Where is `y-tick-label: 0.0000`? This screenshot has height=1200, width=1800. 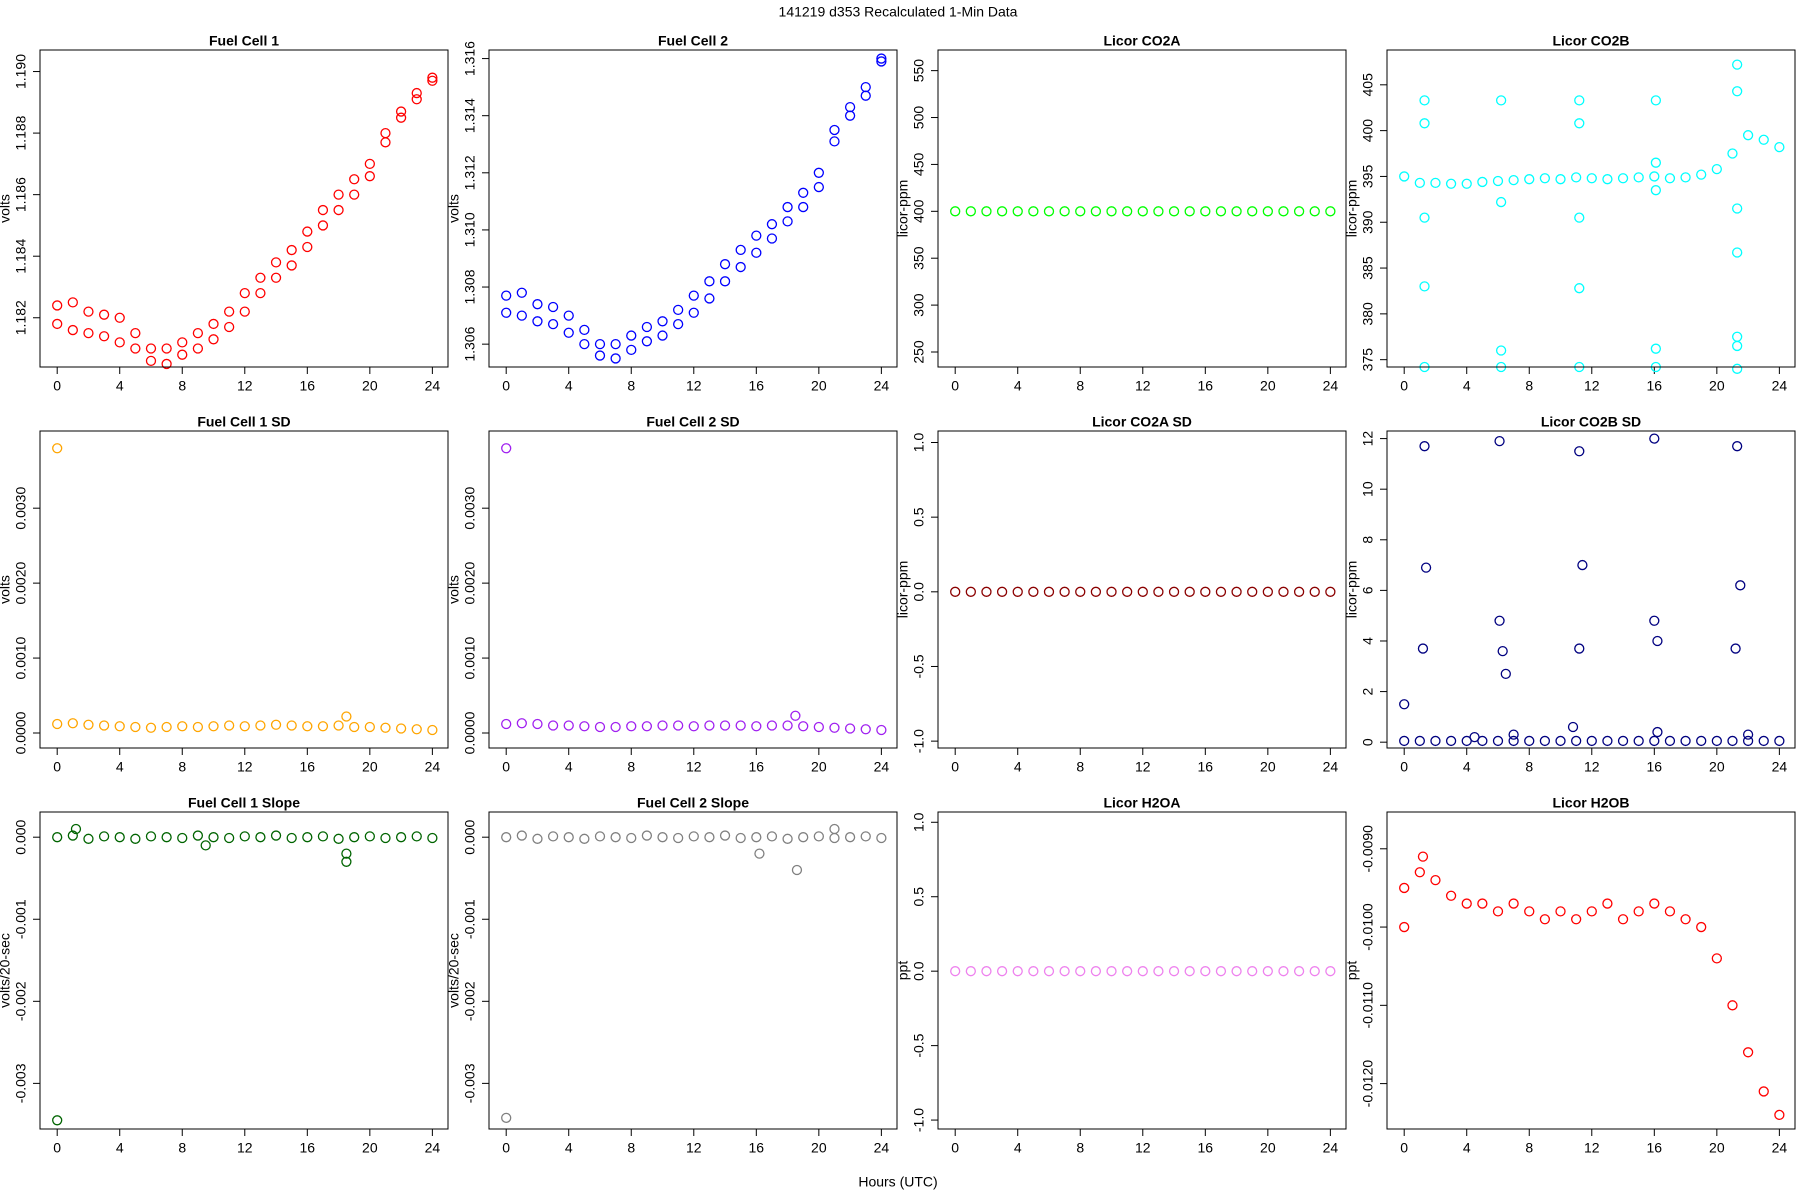
y-tick-label: 0.0000 is located at coordinates (21, 732).